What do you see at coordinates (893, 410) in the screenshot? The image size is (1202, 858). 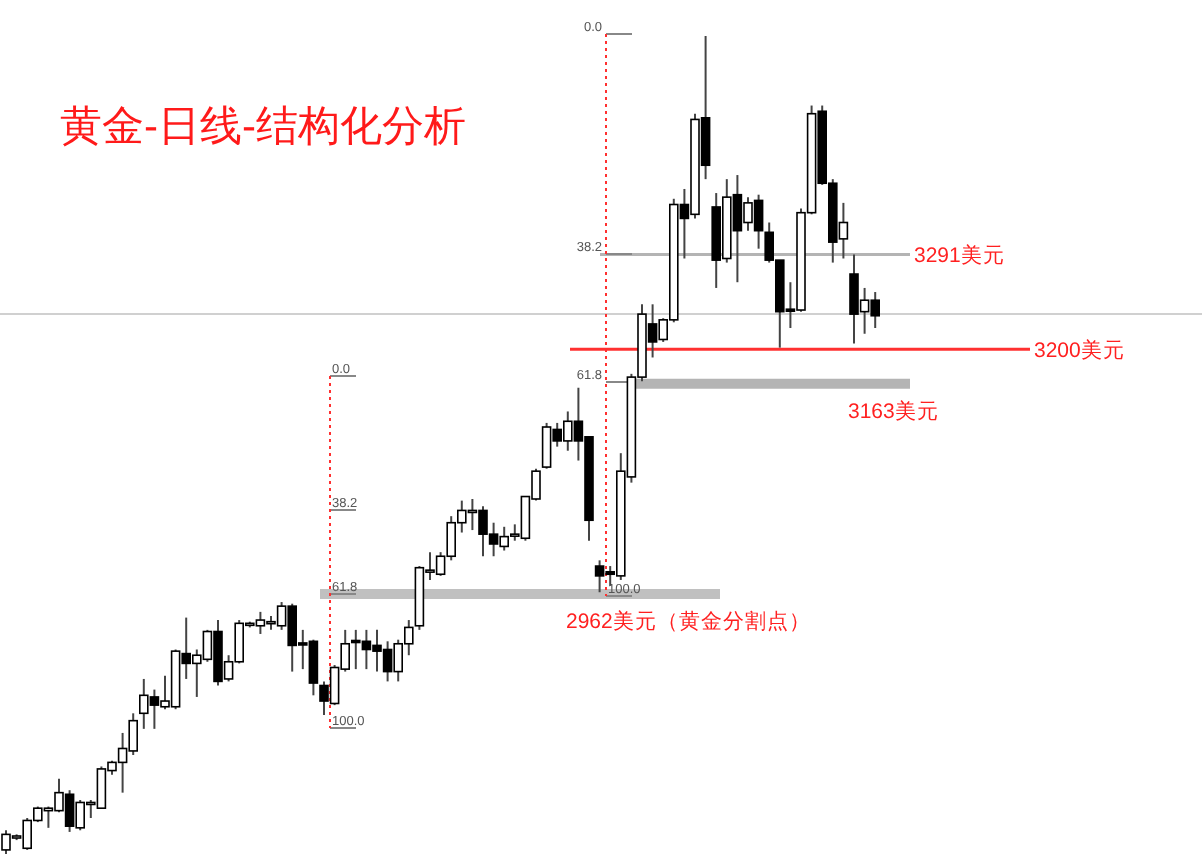 I see `ref-line-label: 3163美元` at bounding box center [893, 410].